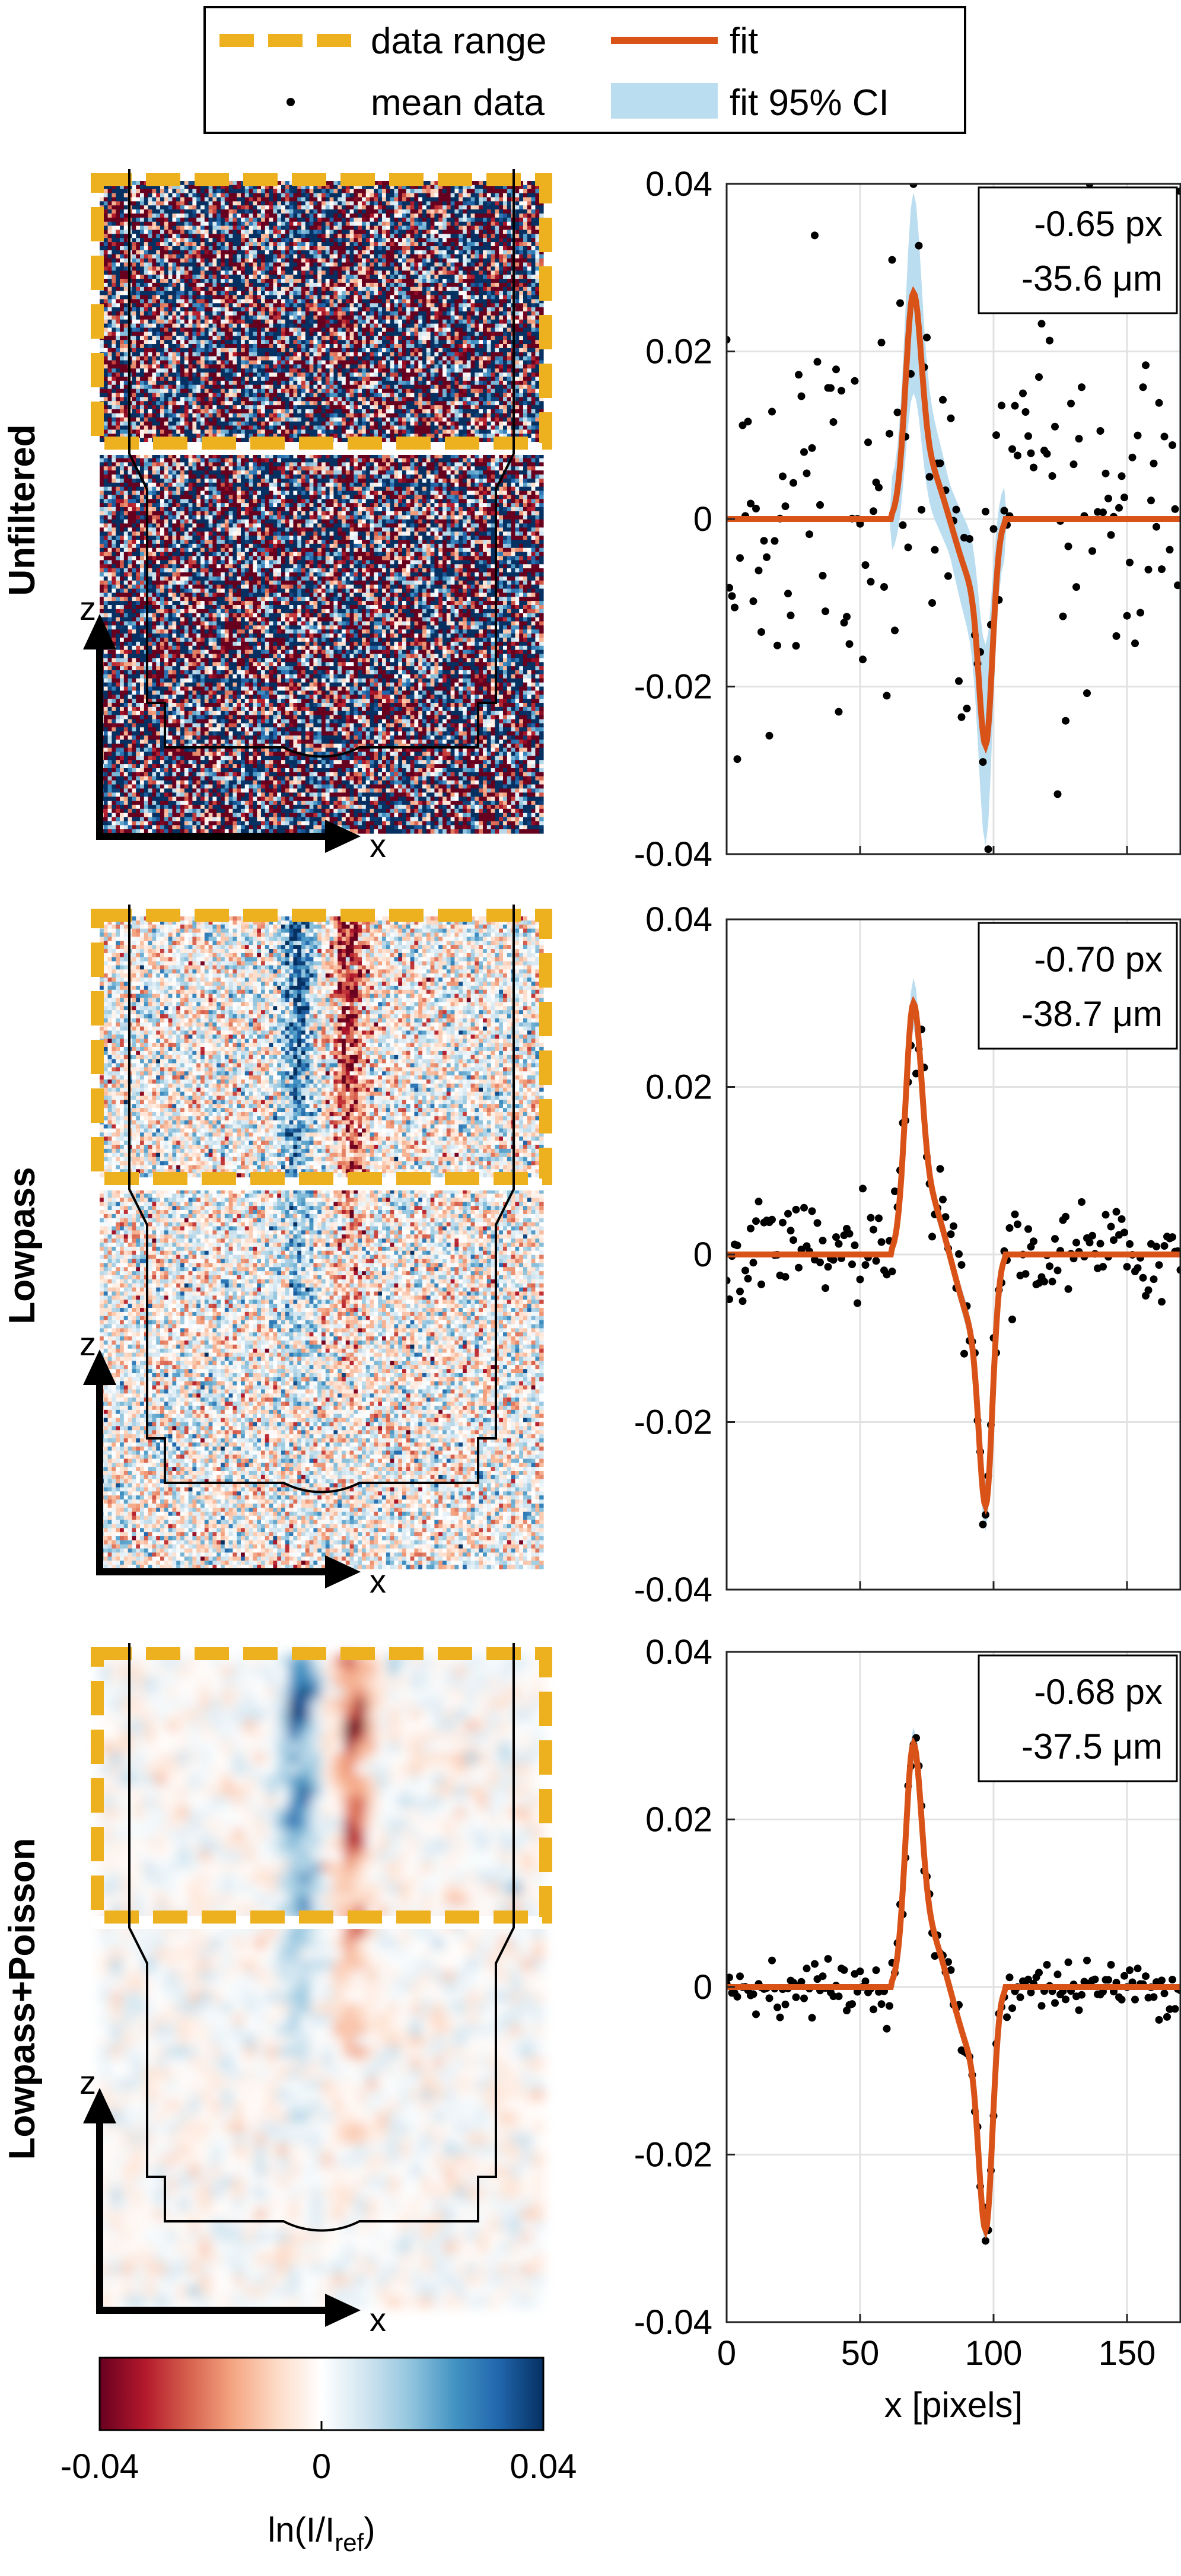 The height and width of the screenshot is (2576, 1181). What do you see at coordinates (87, 1343) in the screenshot?
I see `z-axis-label: z` at bounding box center [87, 1343].